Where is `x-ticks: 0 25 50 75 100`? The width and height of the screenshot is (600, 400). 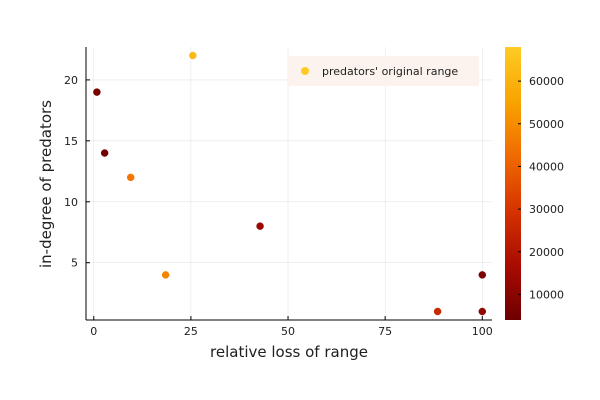
x-ticks: 0 25 50 75 100 is located at coordinates (291, 327).